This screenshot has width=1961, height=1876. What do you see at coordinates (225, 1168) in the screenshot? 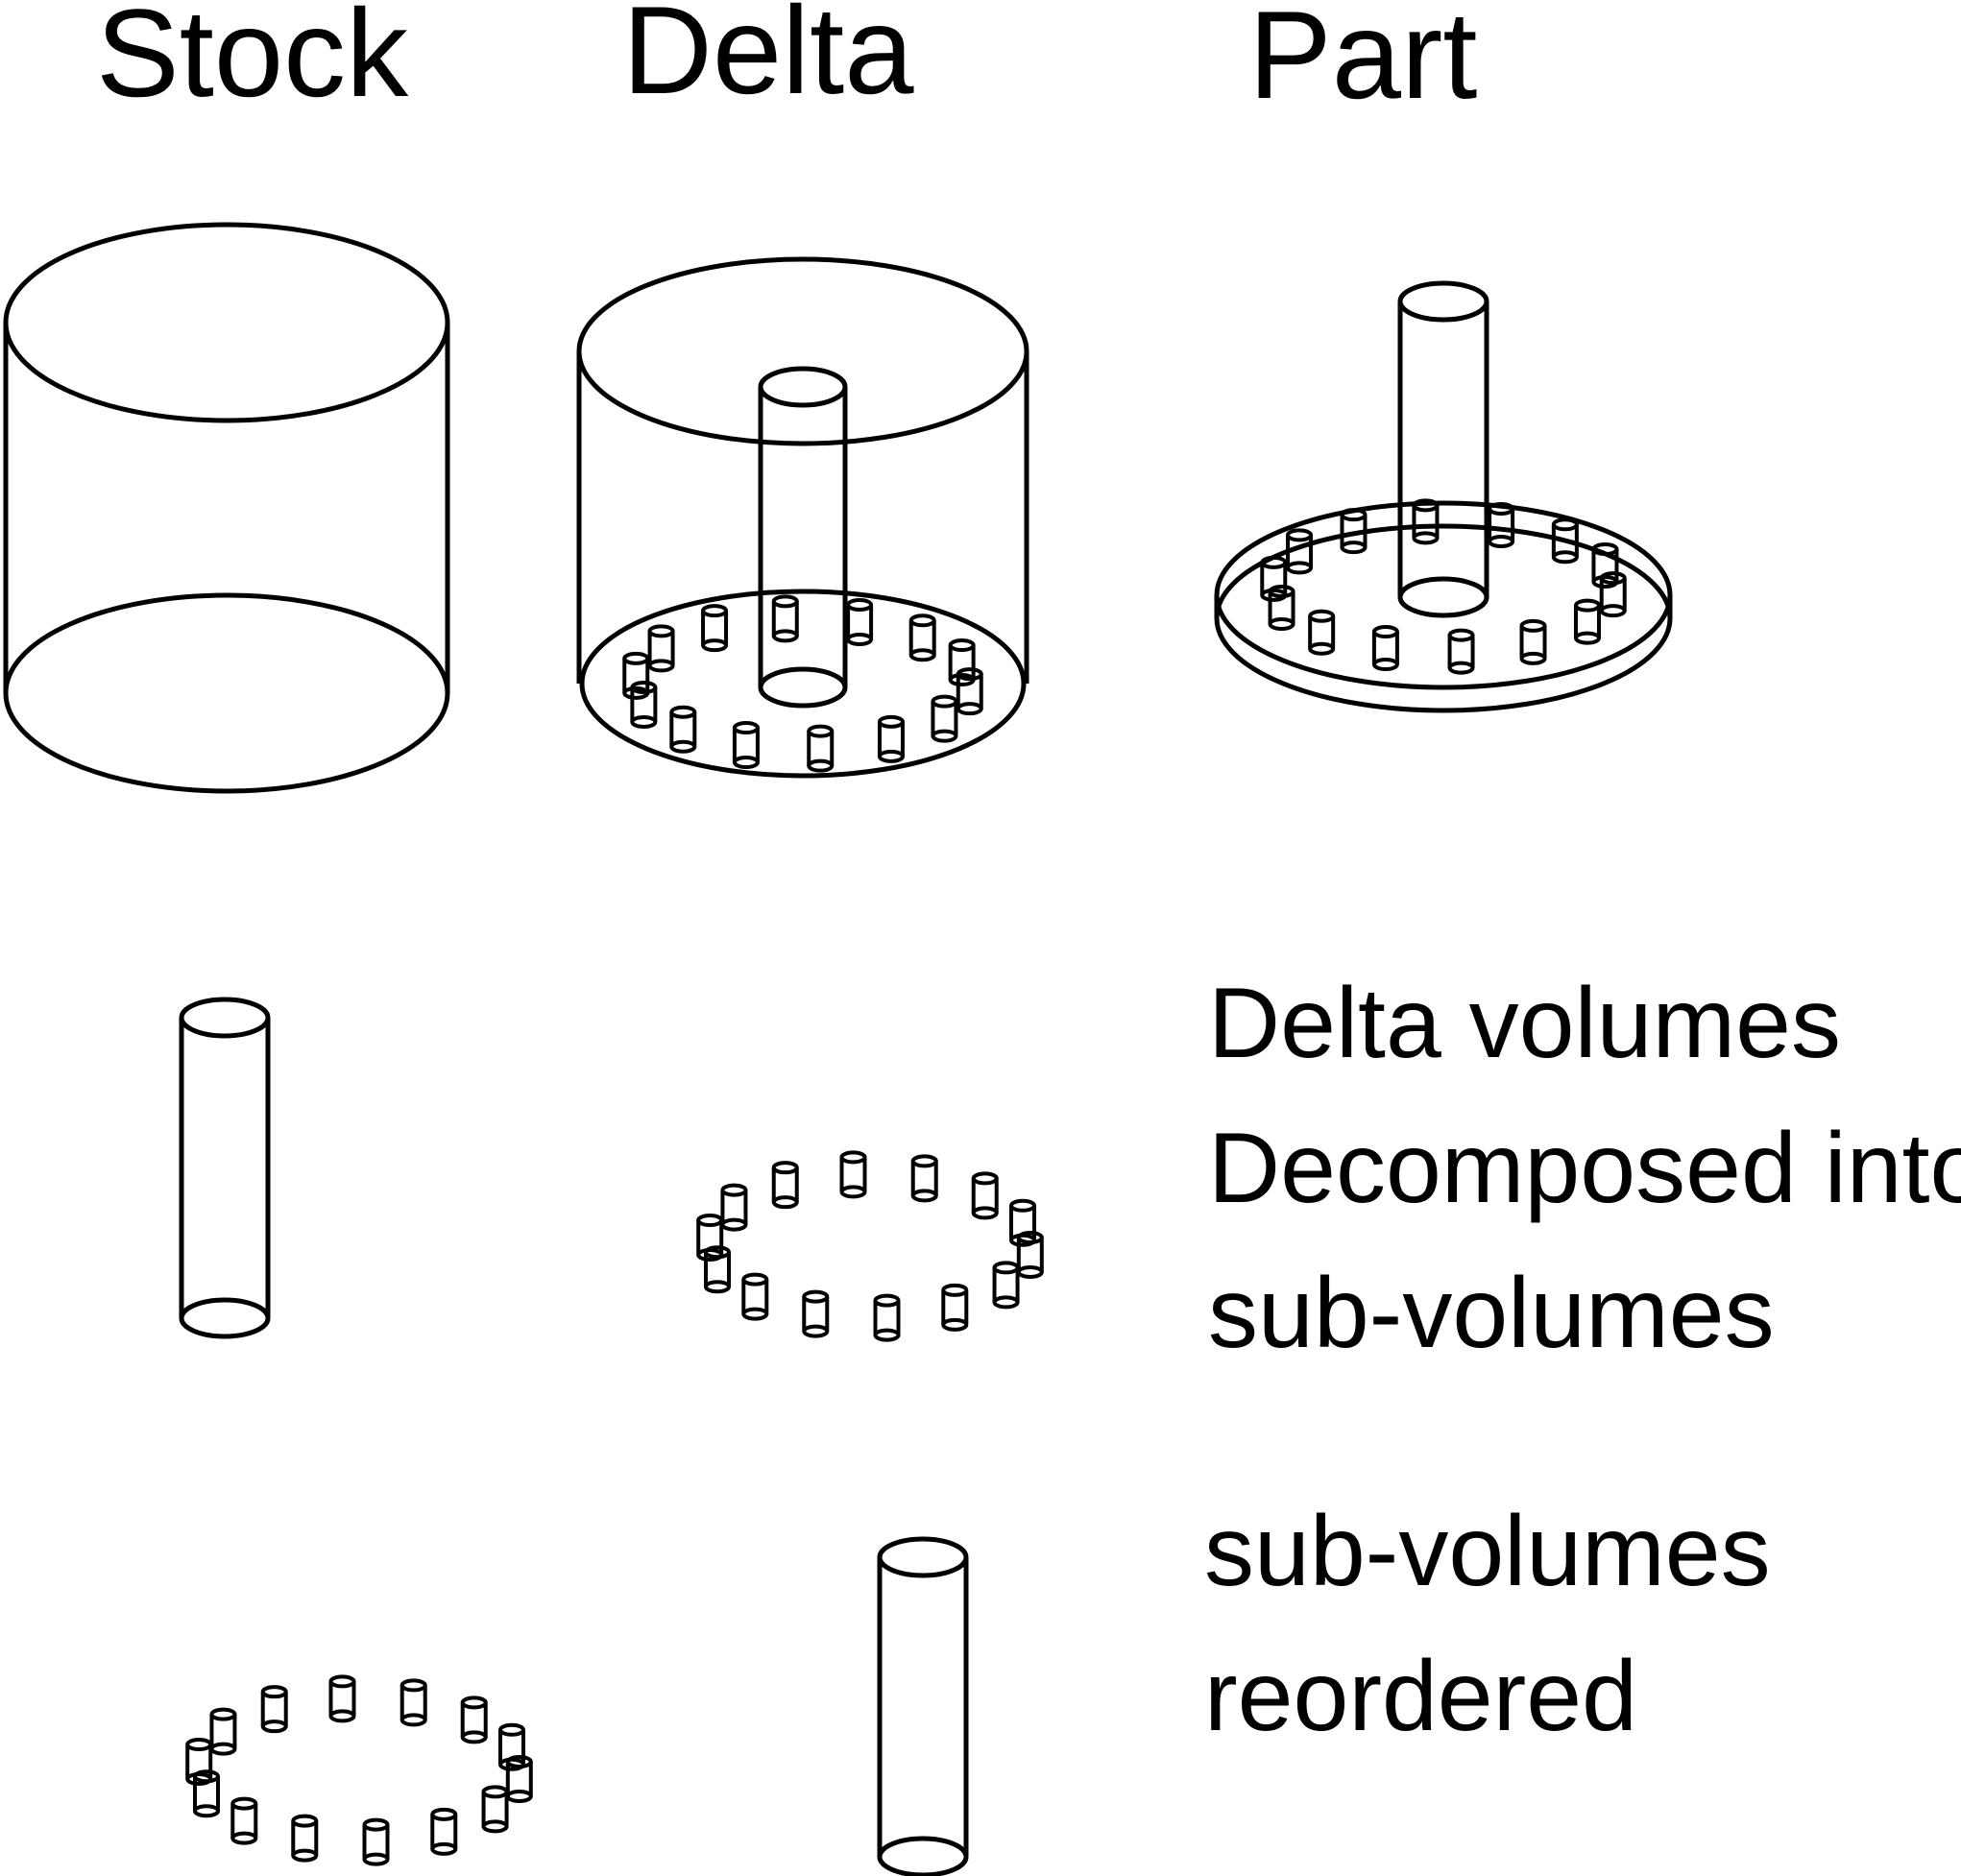
I see `sub-volume-boss` at bounding box center [225, 1168].